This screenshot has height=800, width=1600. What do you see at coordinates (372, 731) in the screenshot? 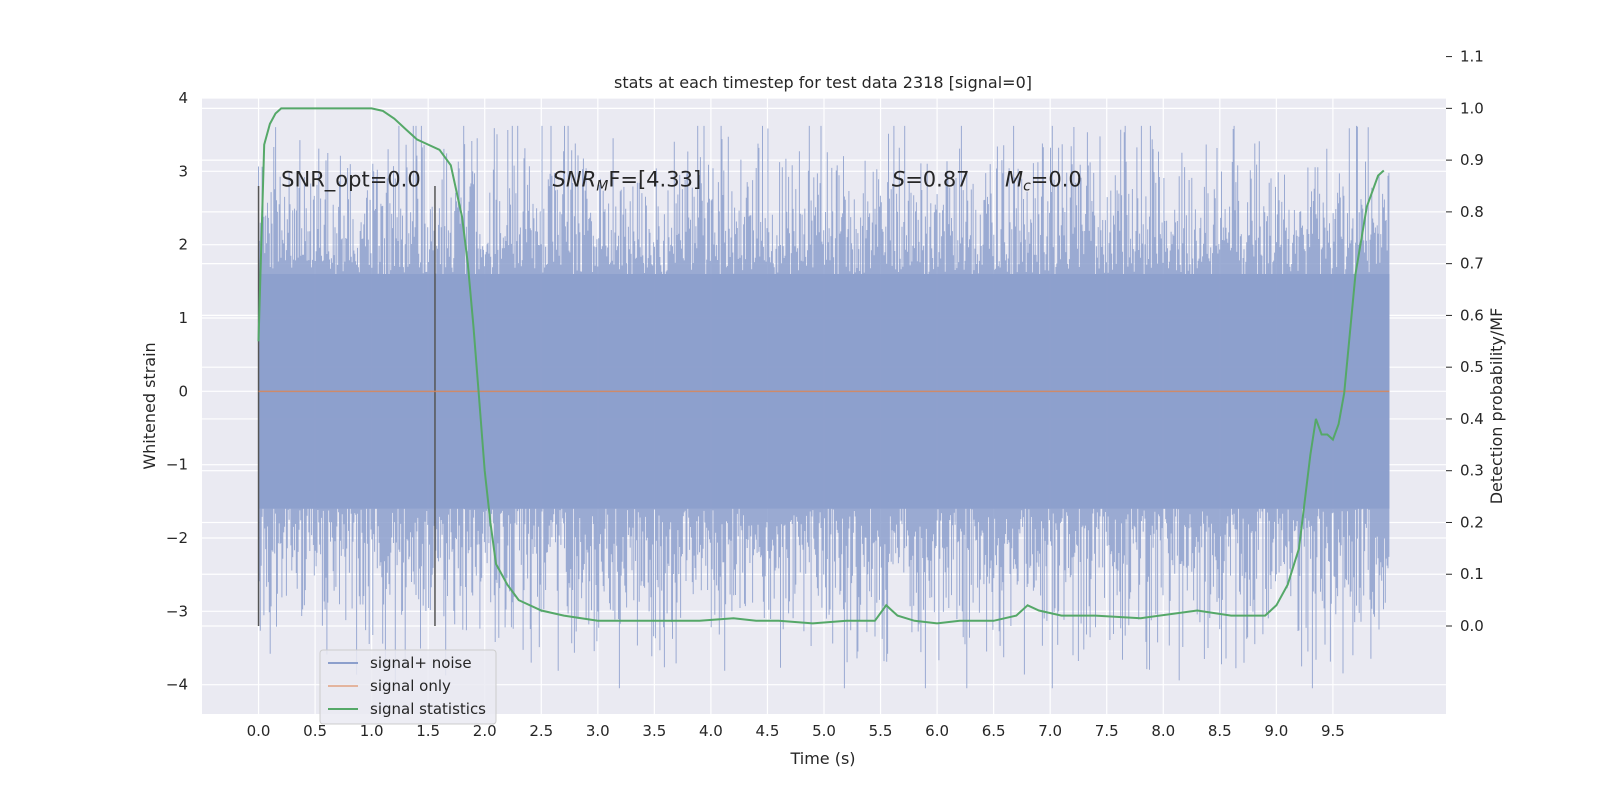
I see `x-tick-label: 1.0` at bounding box center [372, 731].